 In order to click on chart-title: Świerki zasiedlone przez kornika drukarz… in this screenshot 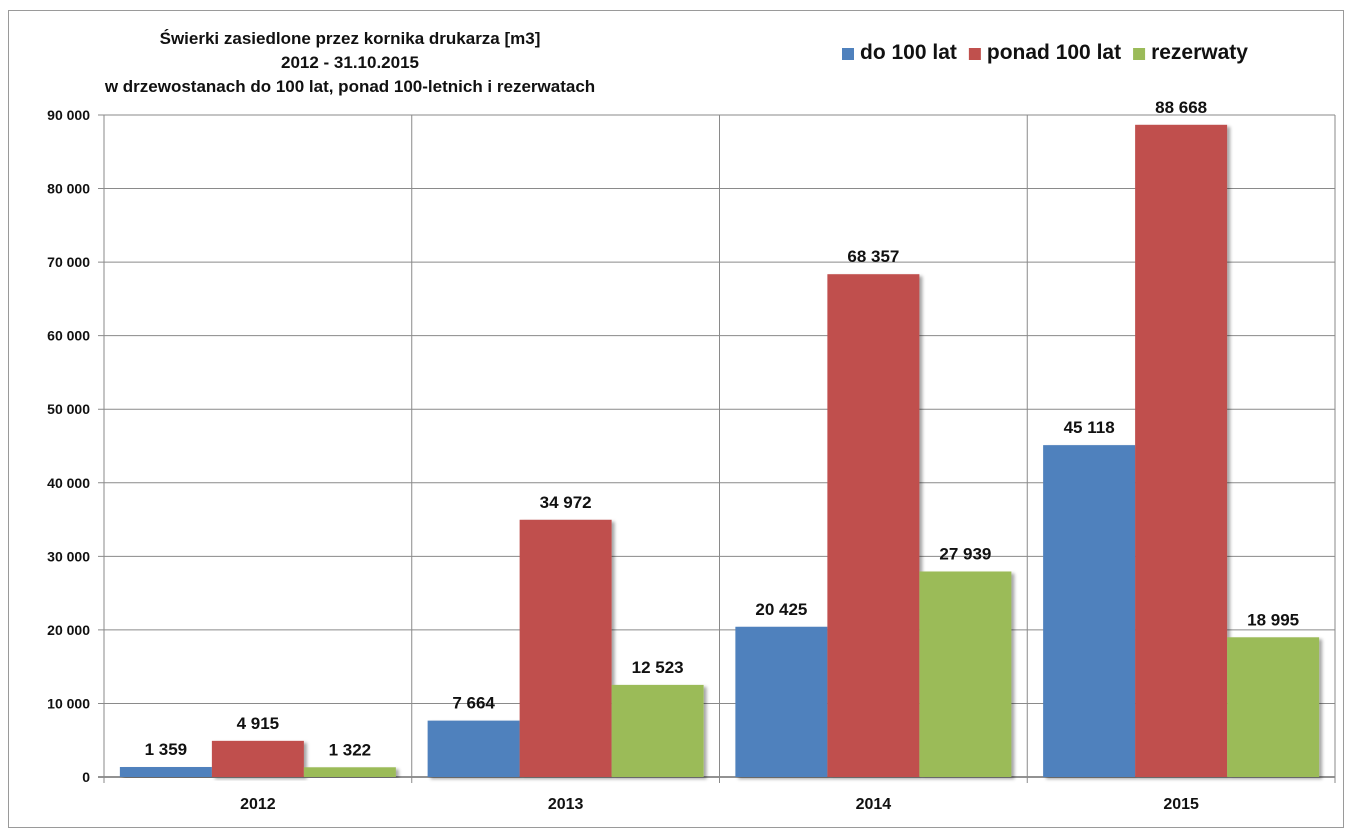, I will do `click(349, 62)`.